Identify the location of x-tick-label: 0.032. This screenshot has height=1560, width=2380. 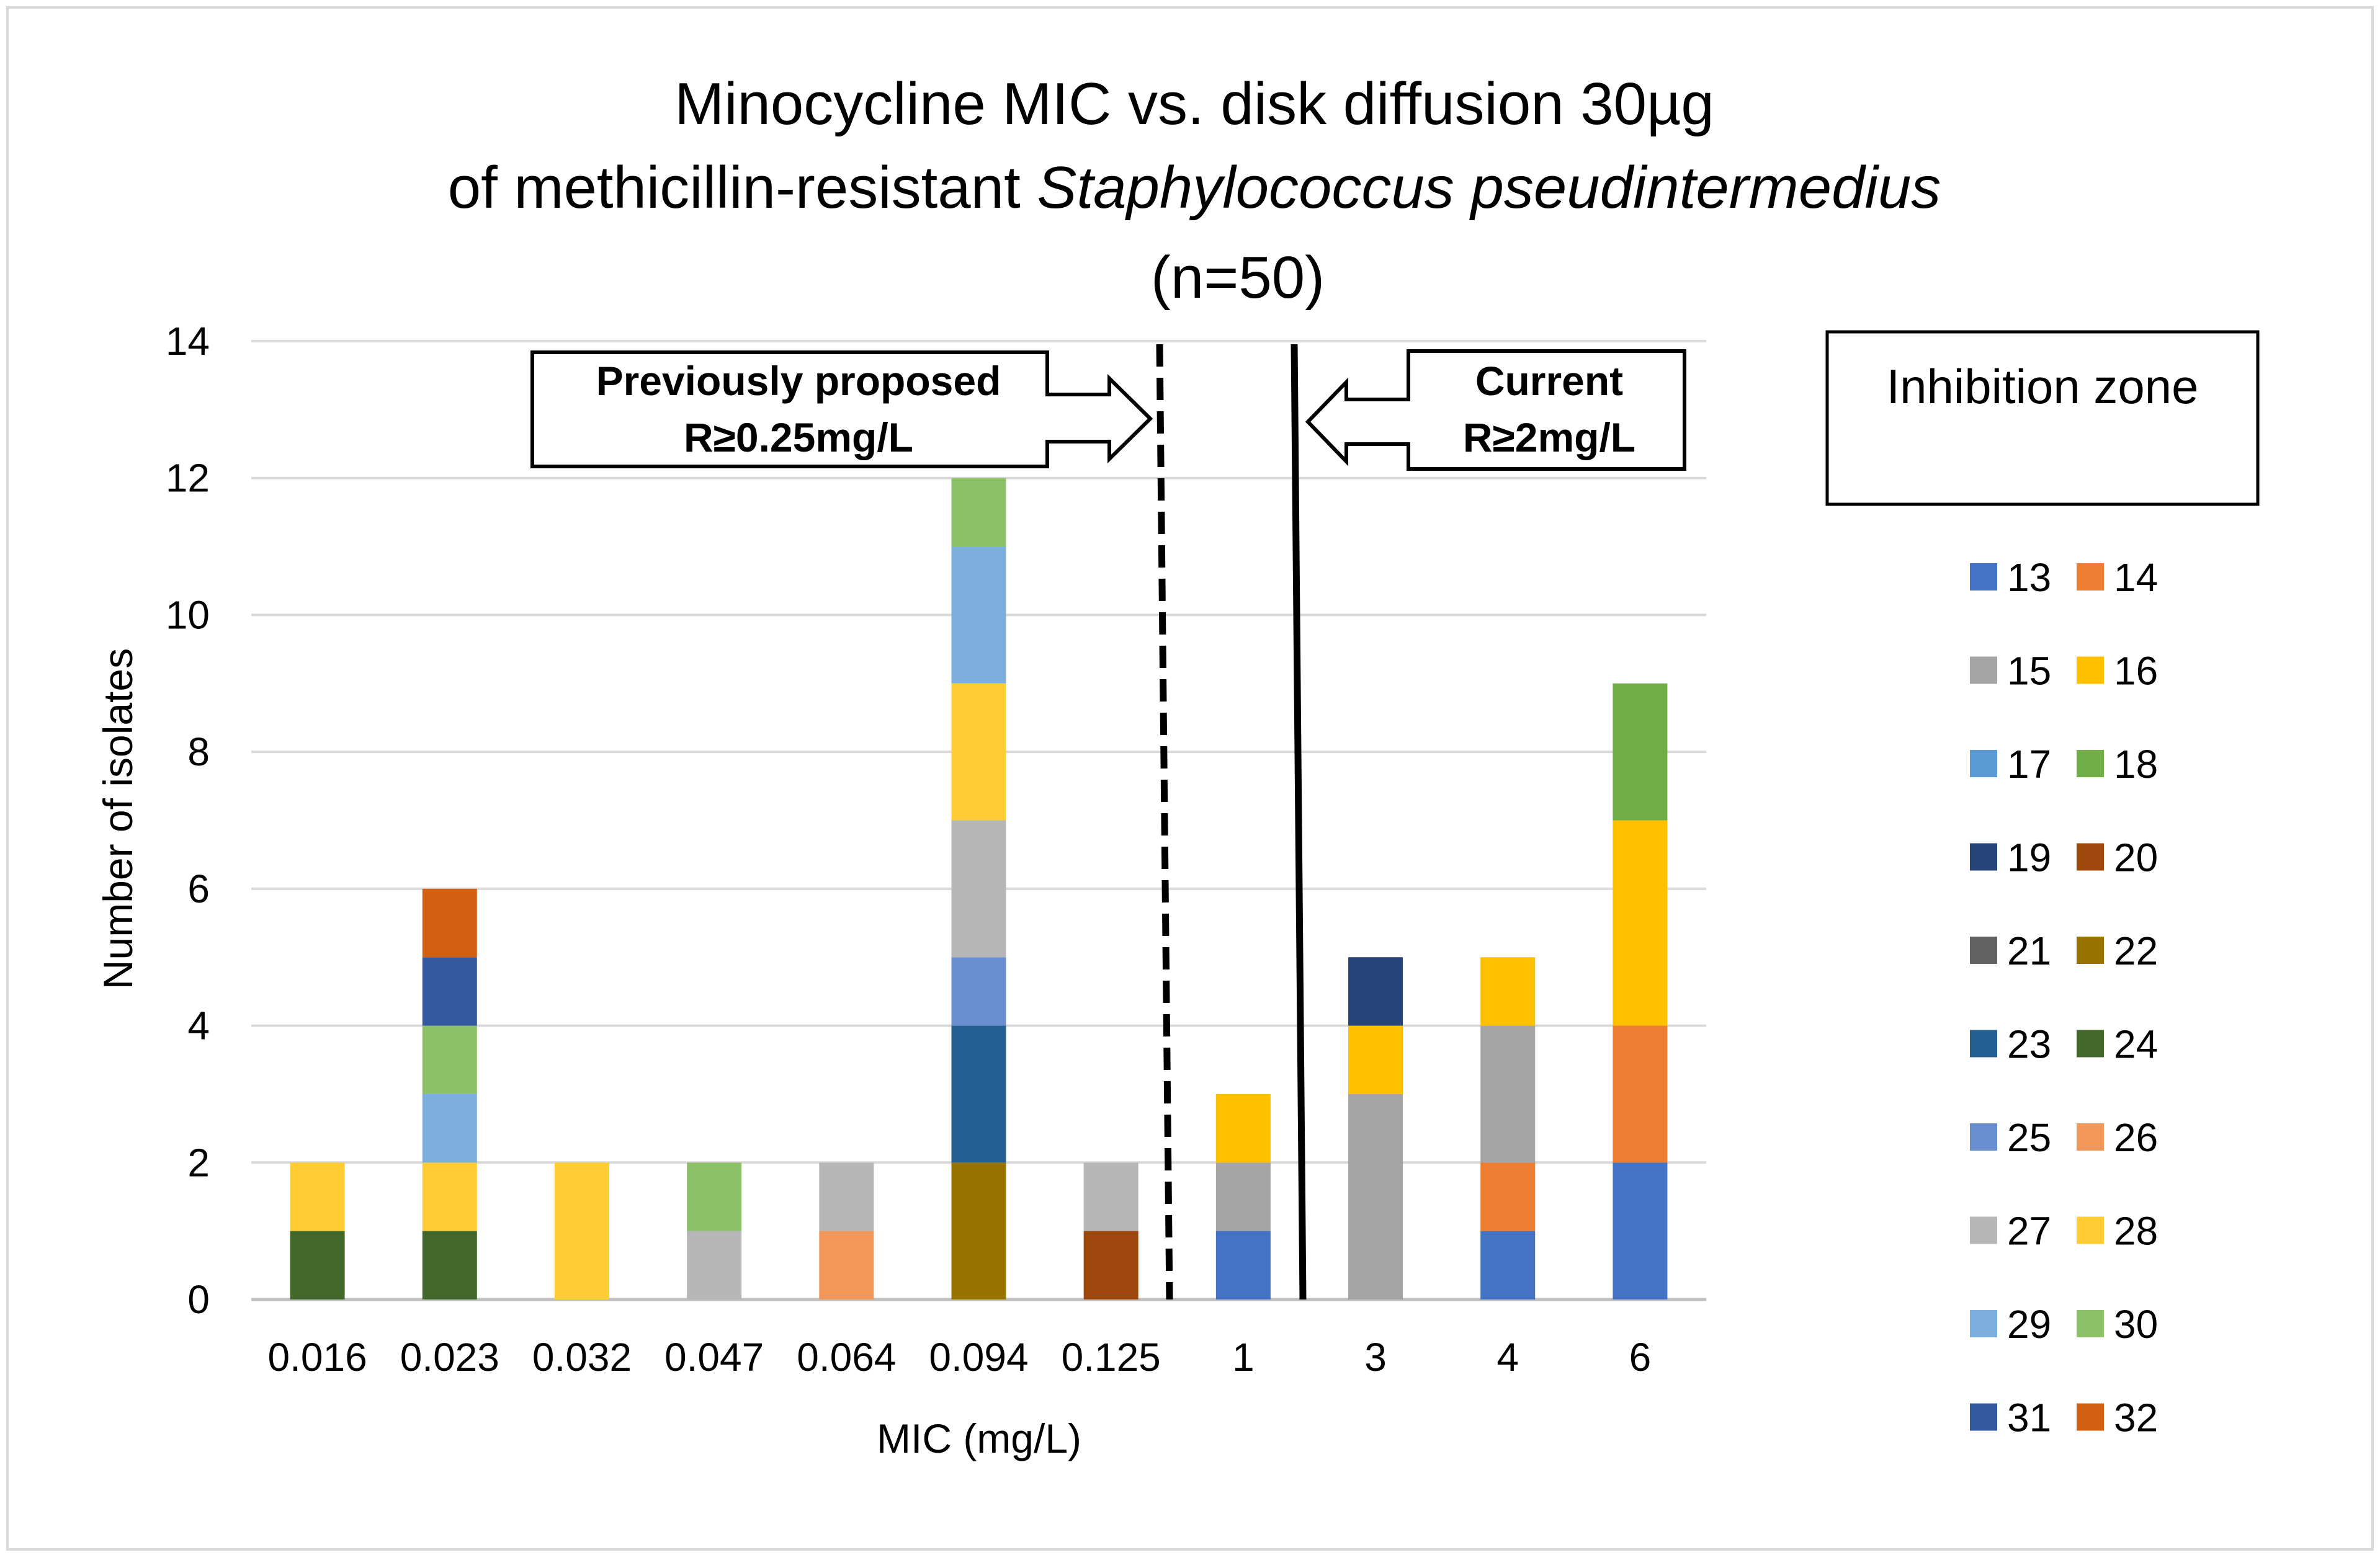
(582, 1357).